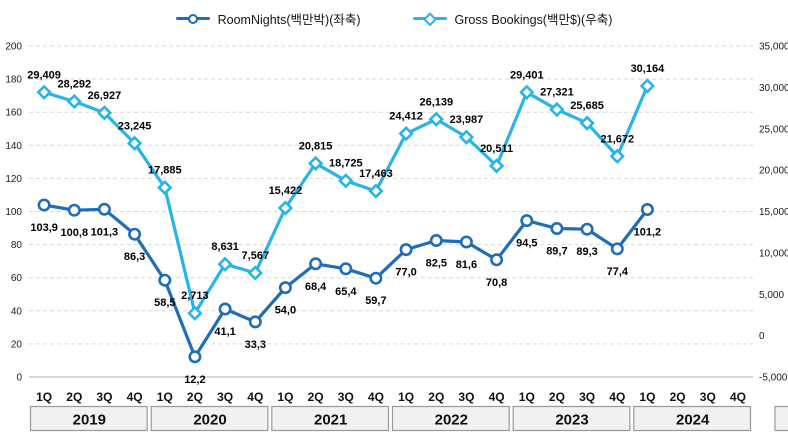 This screenshot has width=788, height=439. I want to click on left-axis-tick-label: 140, so click(13, 146).